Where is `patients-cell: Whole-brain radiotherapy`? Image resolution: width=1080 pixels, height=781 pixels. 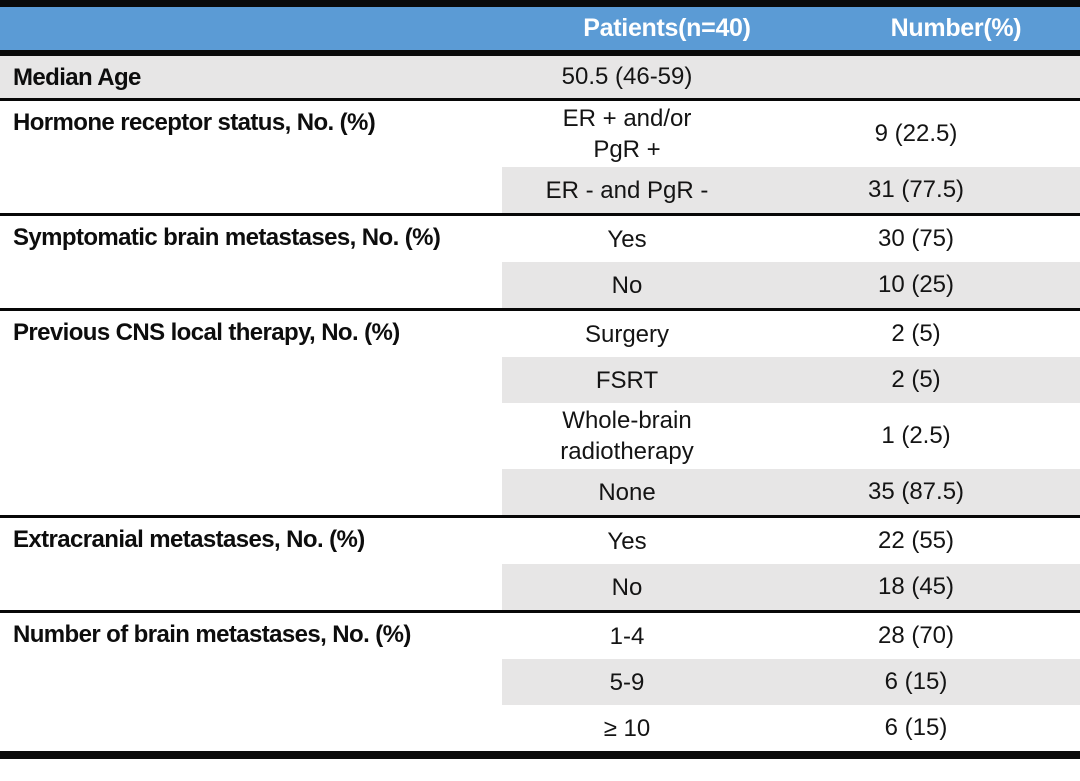
patients-cell: Whole-brain radiotherapy is located at coordinates (627, 436).